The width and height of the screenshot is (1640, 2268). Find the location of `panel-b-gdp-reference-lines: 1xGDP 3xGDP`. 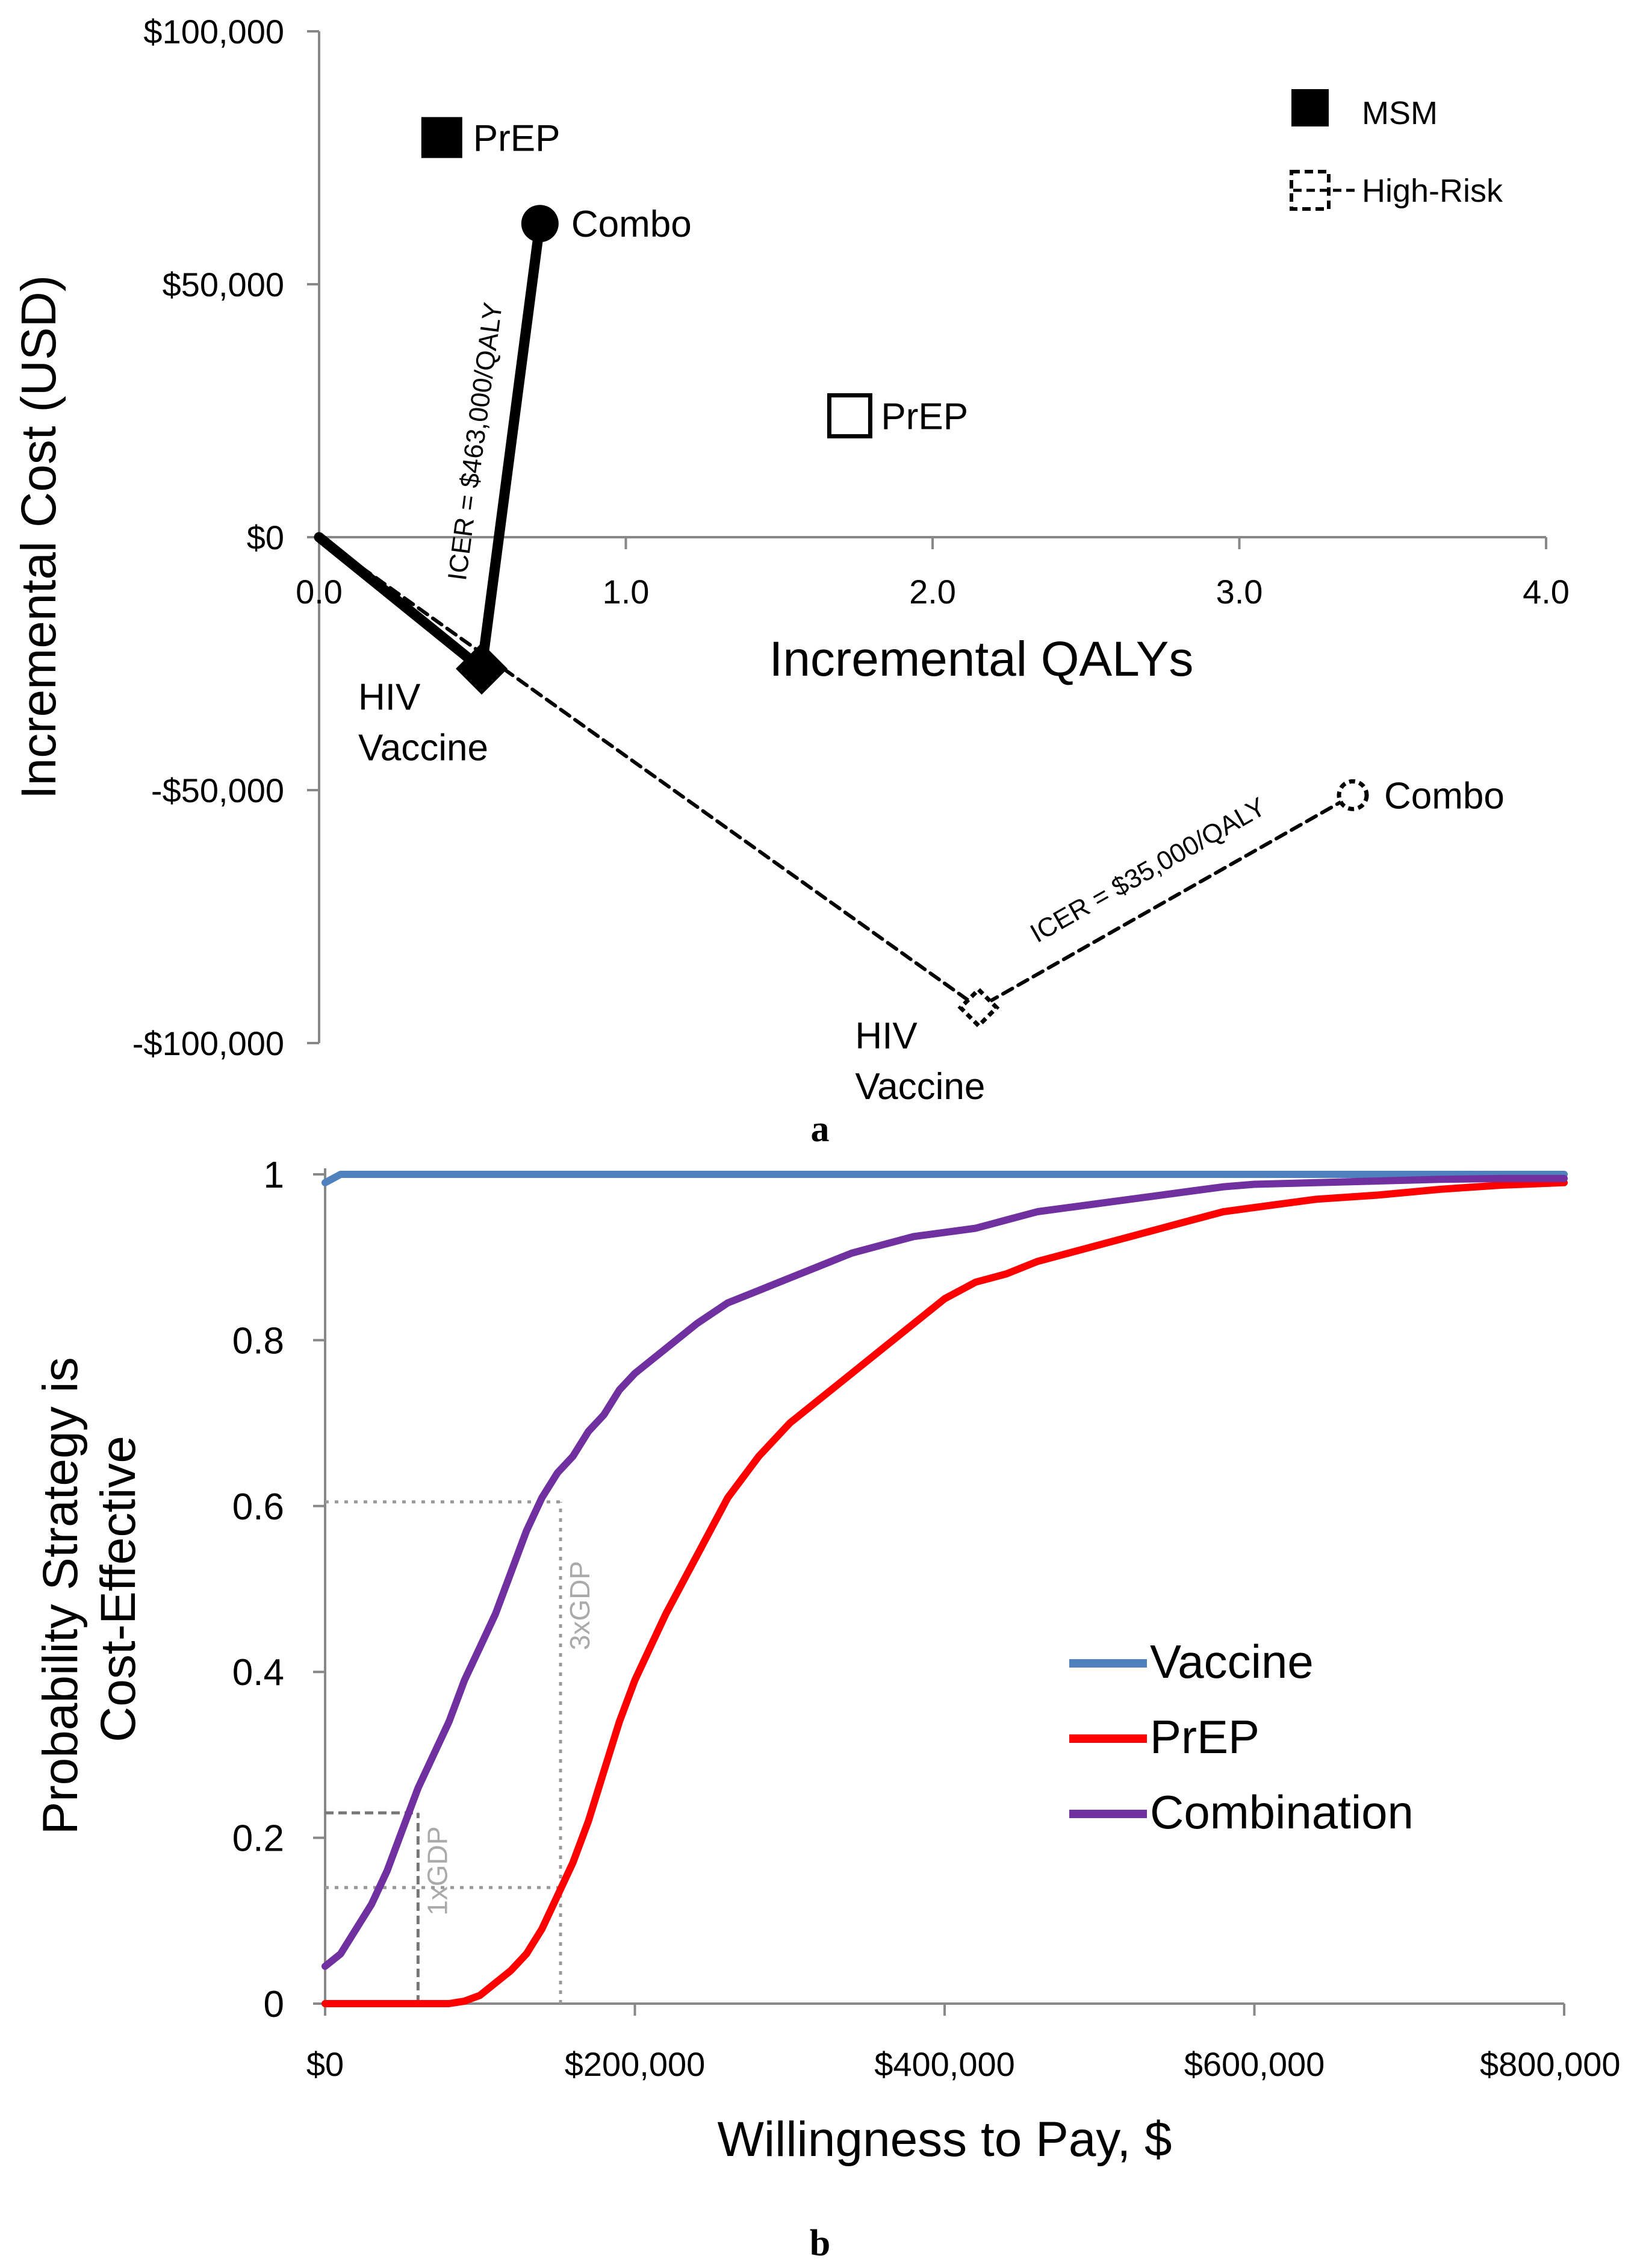

panel-b-gdp-reference-lines: 1xGDP 3xGDP is located at coordinates (460, 1752).